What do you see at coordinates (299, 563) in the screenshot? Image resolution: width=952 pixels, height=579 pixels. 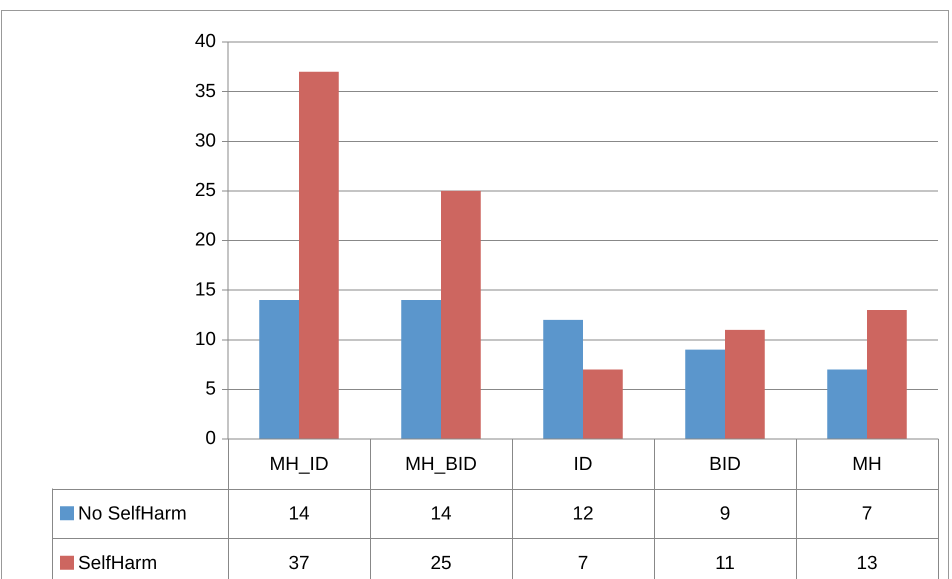 I see `data-label: 37` at bounding box center [299, 563].